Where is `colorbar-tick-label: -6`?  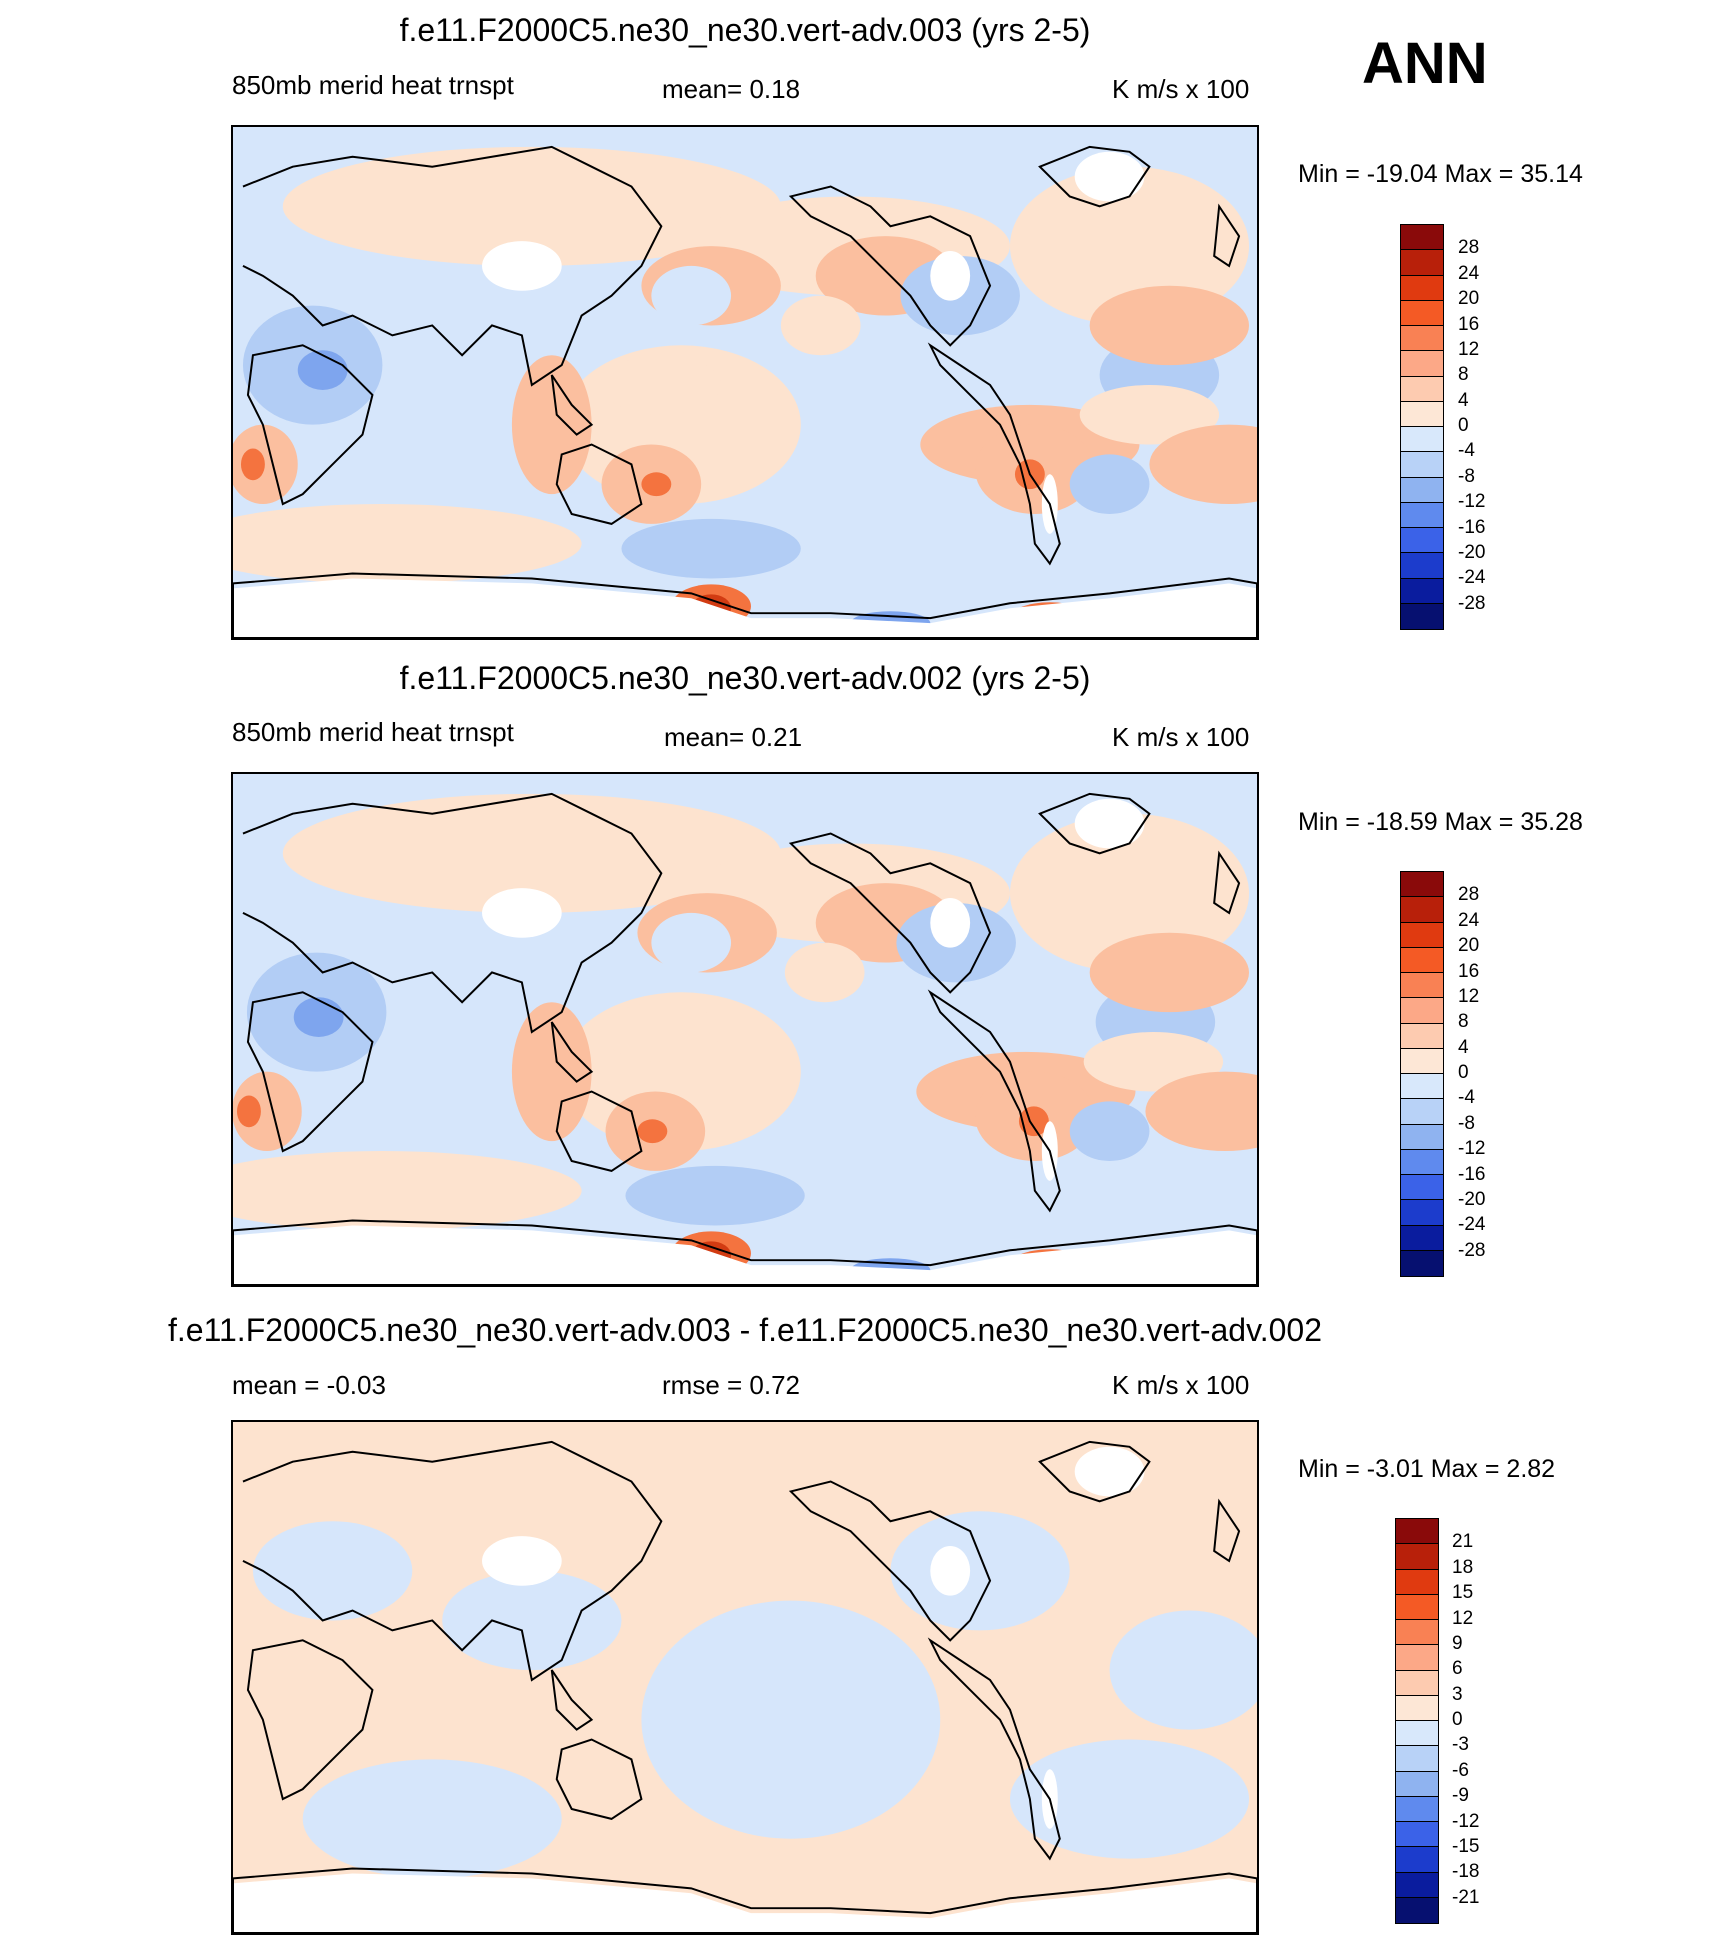
colorbar-tick-label: -6 is located at coordinates (1460, 1770).